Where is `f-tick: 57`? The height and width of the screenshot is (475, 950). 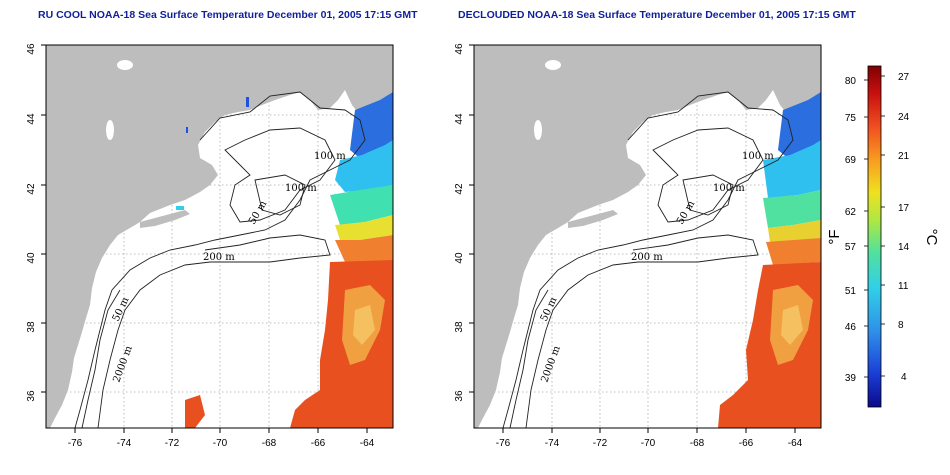
f-tick: 57 is located at coordinates (851, 247).